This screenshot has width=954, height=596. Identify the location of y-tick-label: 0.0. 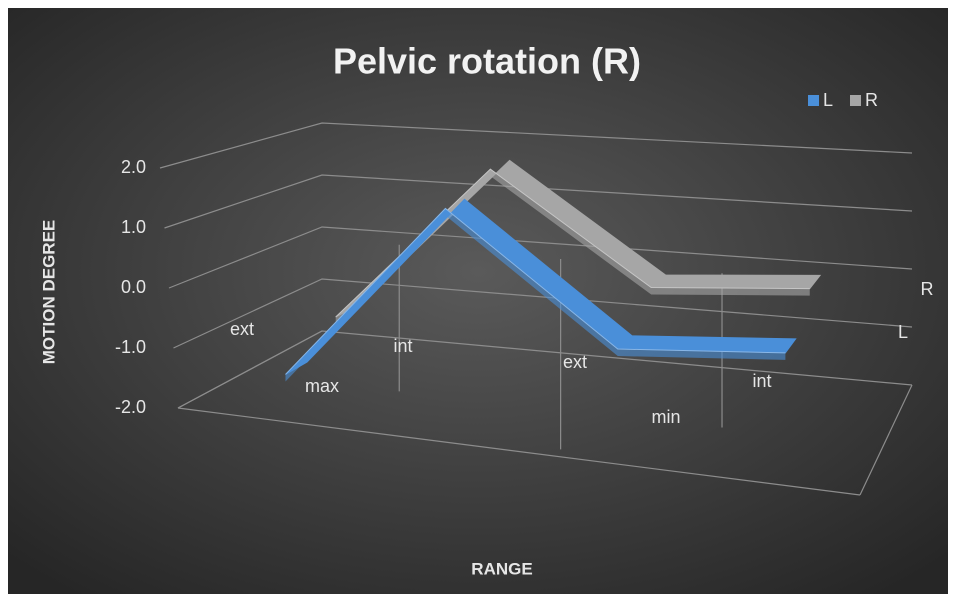
(133, 287).